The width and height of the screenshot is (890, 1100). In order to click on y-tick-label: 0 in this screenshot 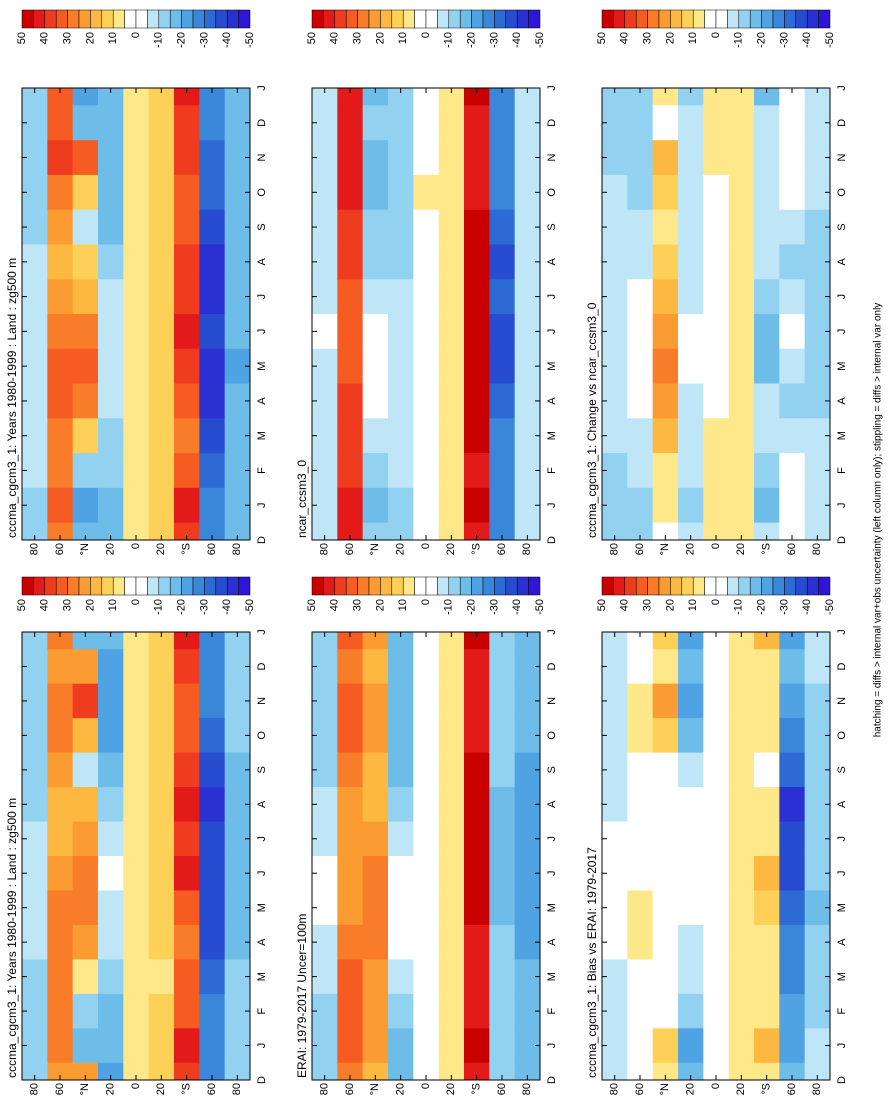, I will do `click(716, 1086)`.